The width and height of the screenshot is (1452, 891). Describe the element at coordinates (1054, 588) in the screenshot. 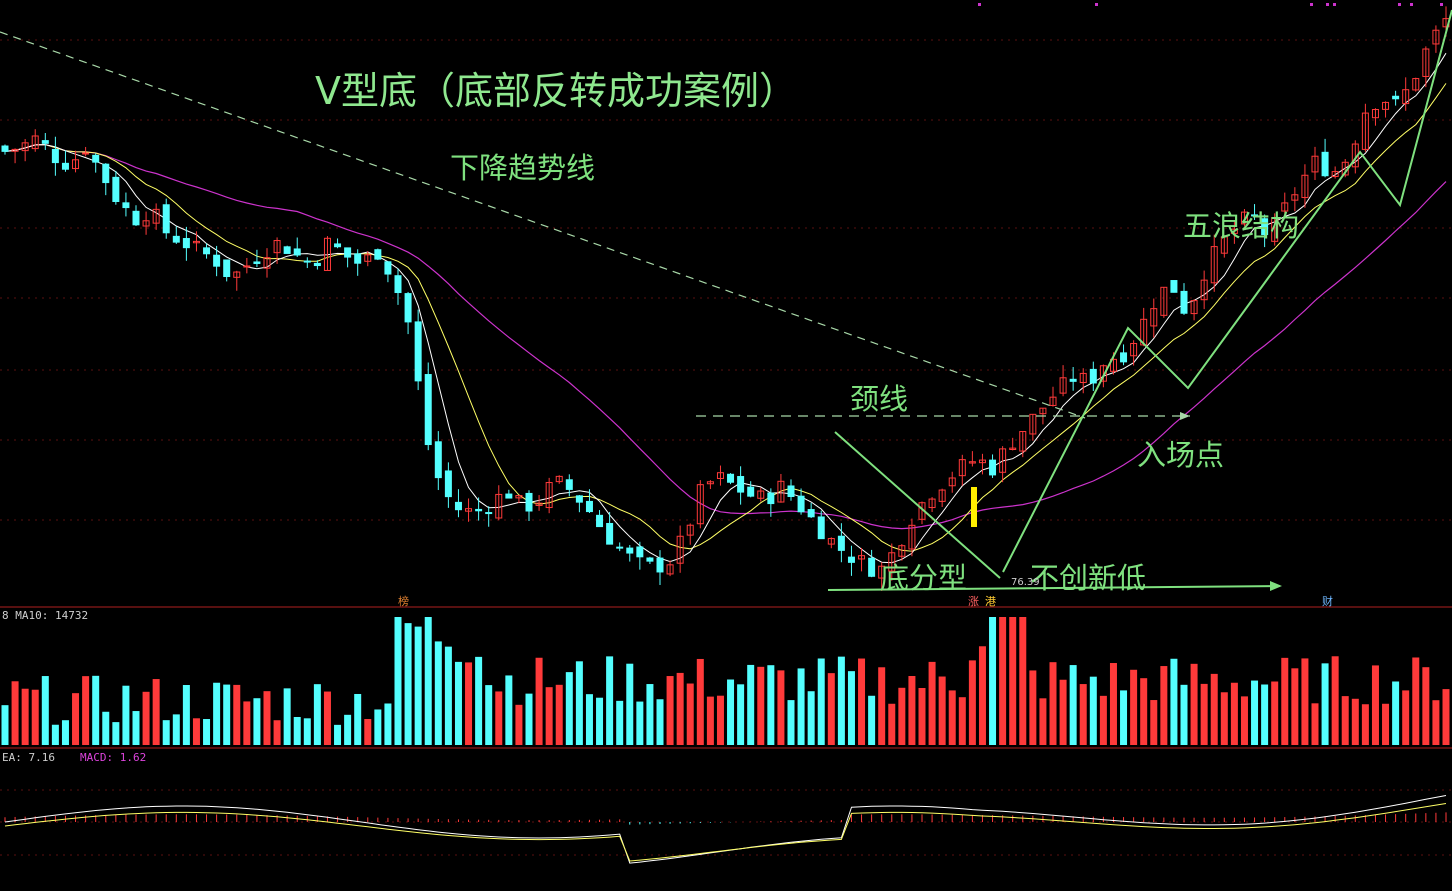

I see `no-new-low-line` at that location.